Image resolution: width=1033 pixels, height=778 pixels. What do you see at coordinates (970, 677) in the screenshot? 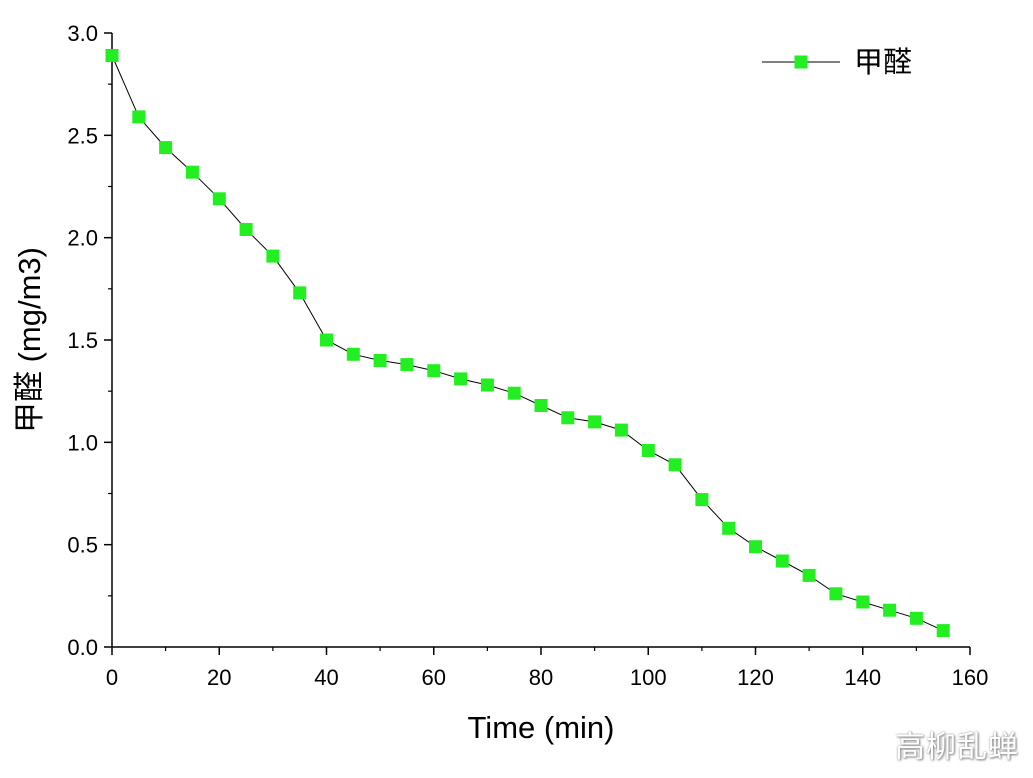
I see `x-tick-label: 160` at bounding box center [970, 677].